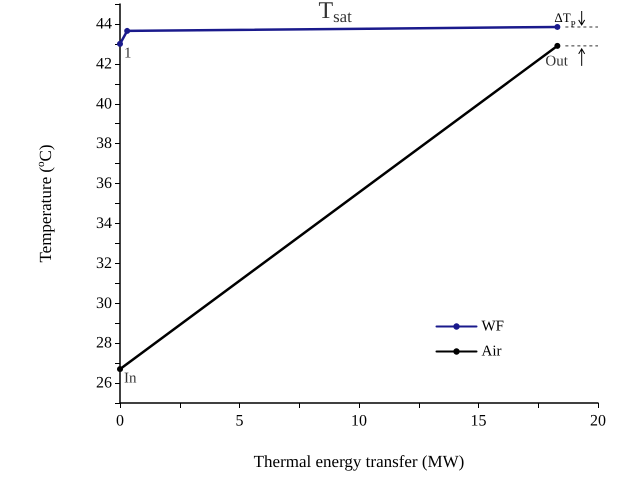 The width and height of the screenshot is (629, 489). I want to click on y-tick-label: 38, so click(104, 143).